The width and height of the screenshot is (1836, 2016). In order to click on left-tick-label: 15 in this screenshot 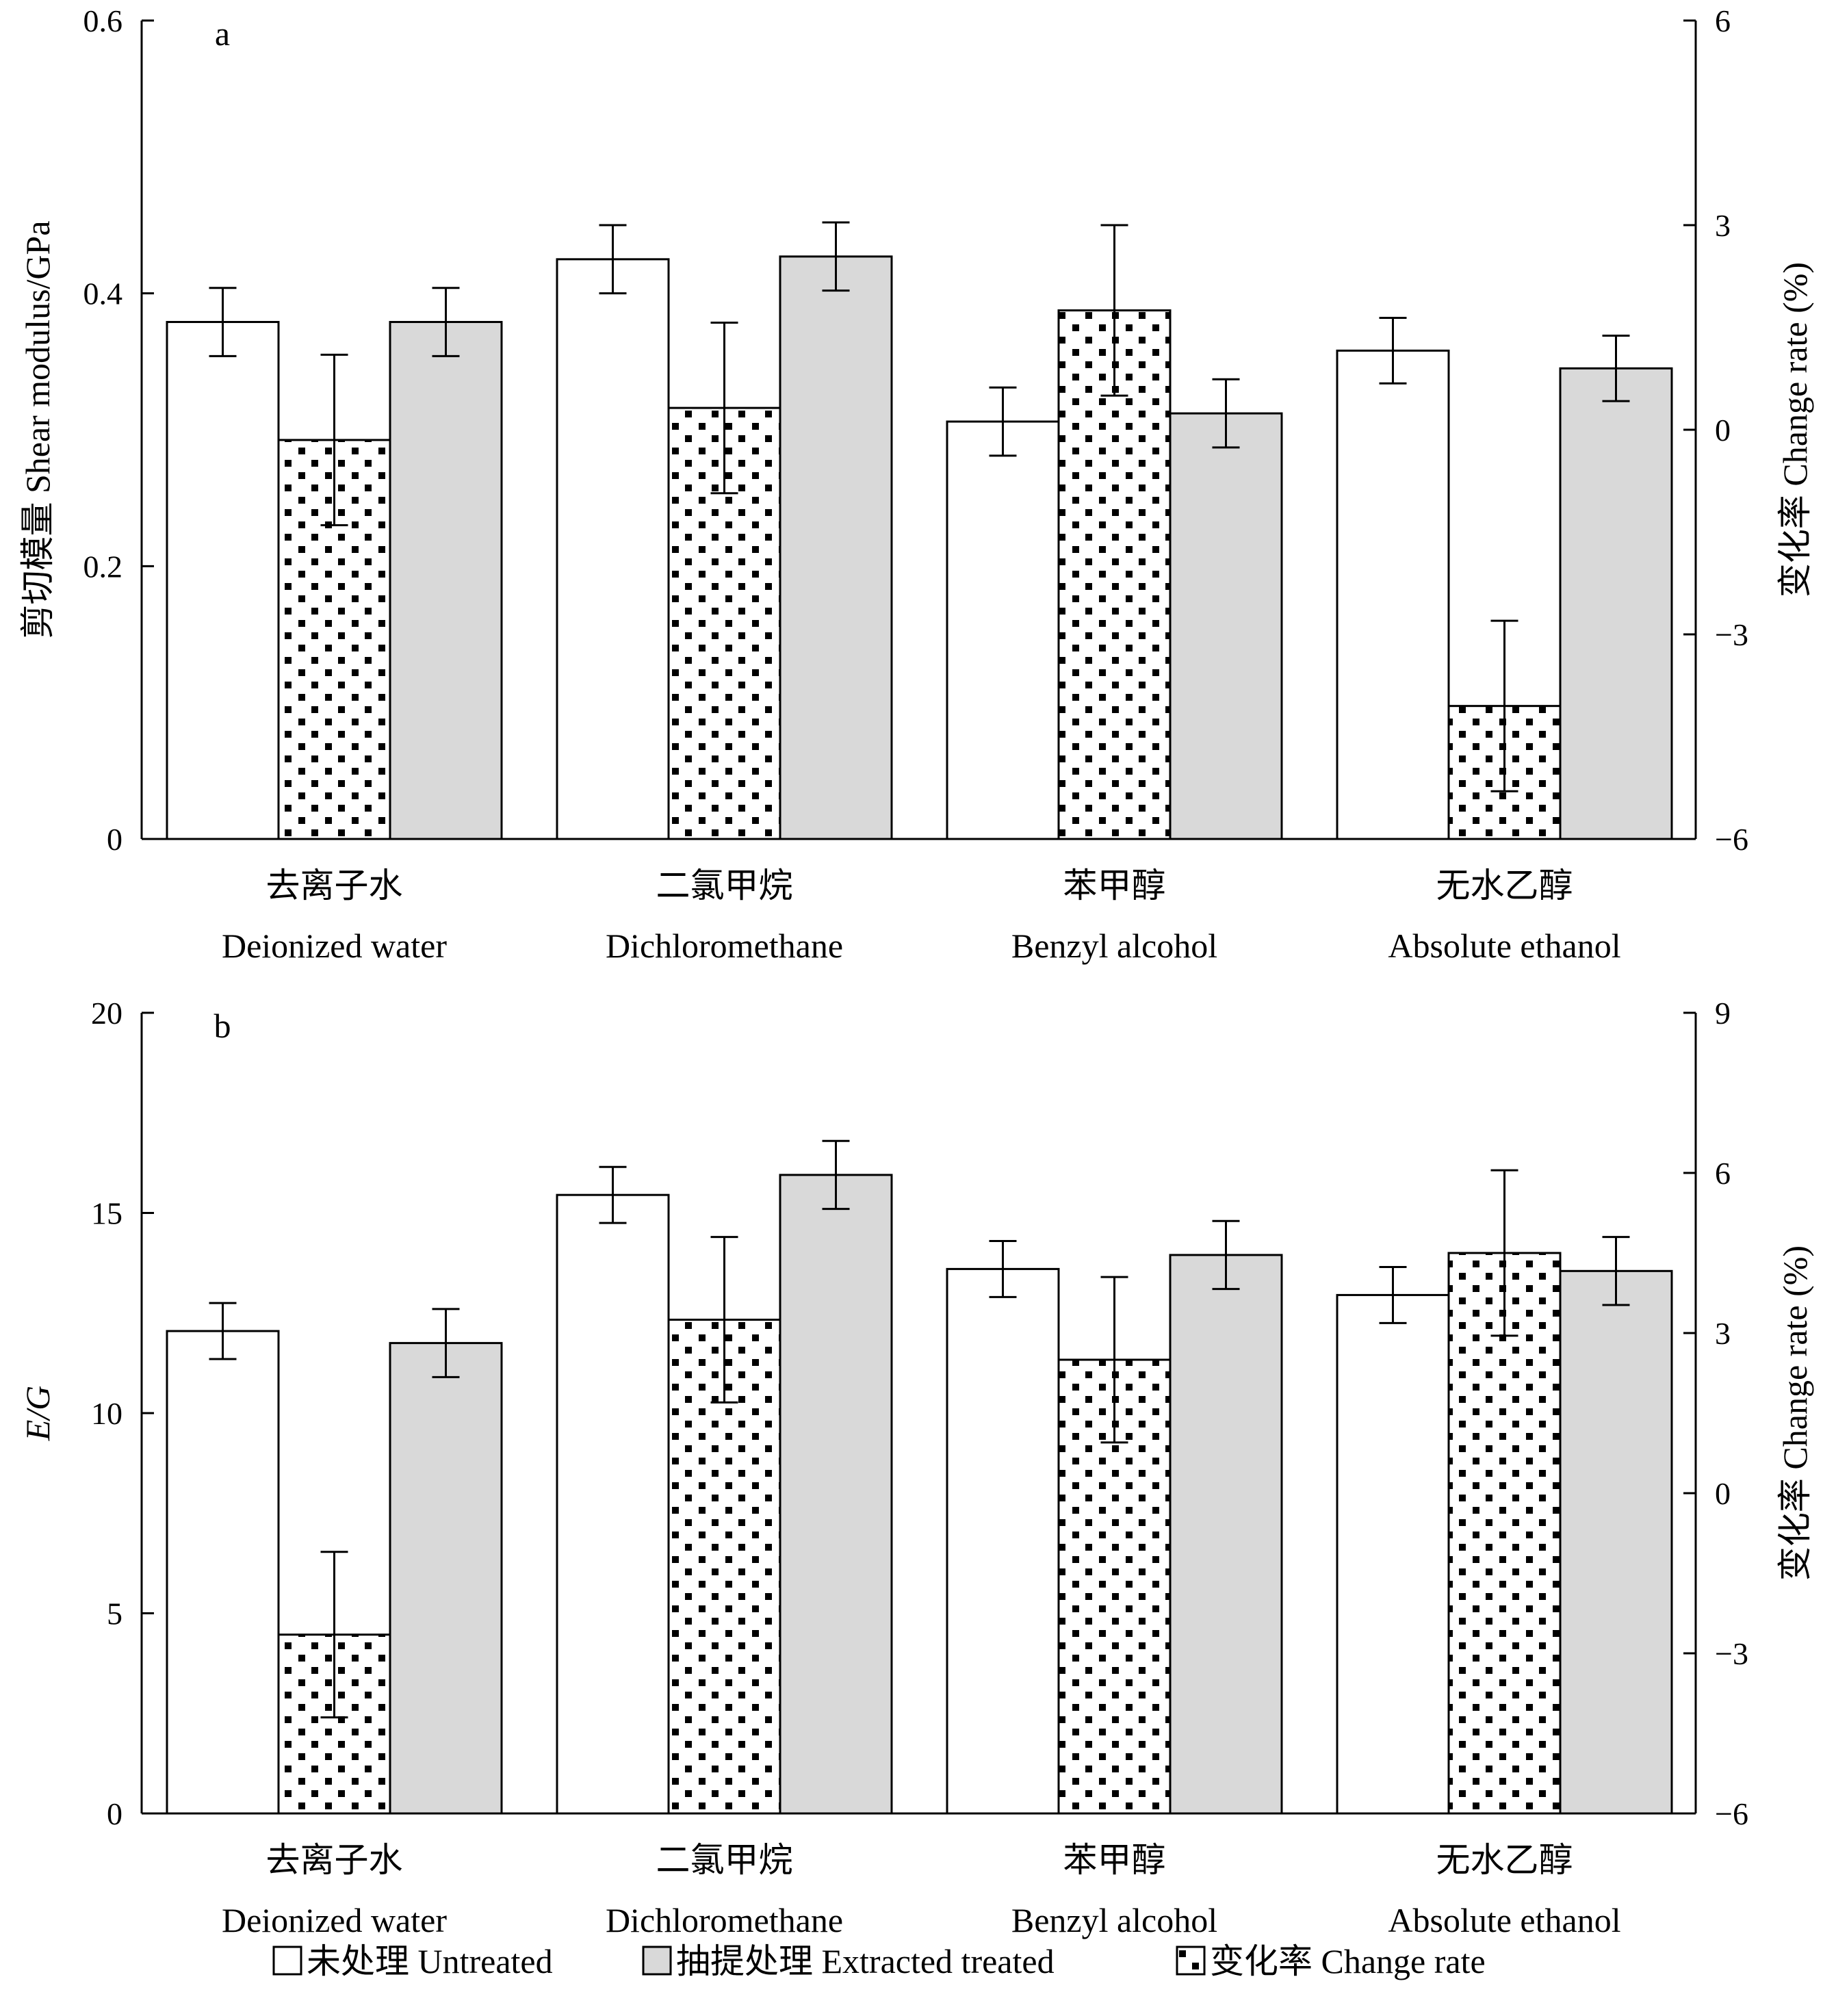, I will do `click(107, 1213)`.